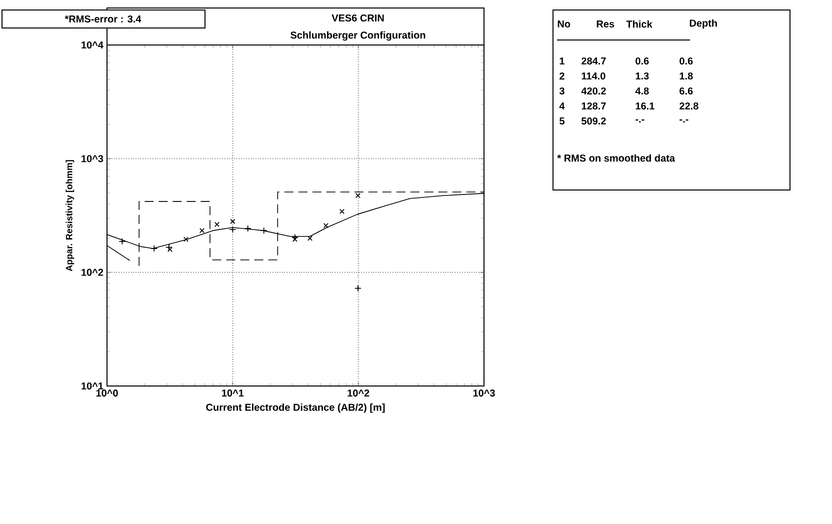 The image size is (832, 524). Describe the element at coordinates (593, 91) in the screenshot. I see `text: 420.2` at that location.